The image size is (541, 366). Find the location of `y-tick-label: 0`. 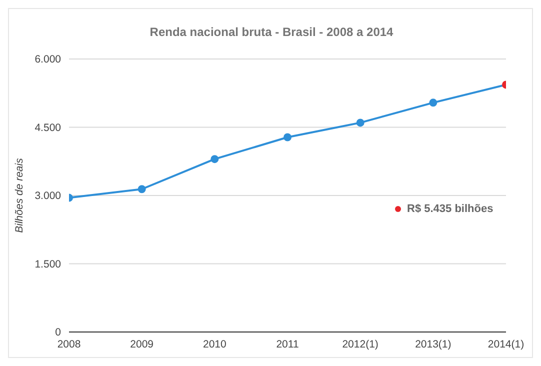

y-tick-label: 0 is located at coordinates (58, 332).